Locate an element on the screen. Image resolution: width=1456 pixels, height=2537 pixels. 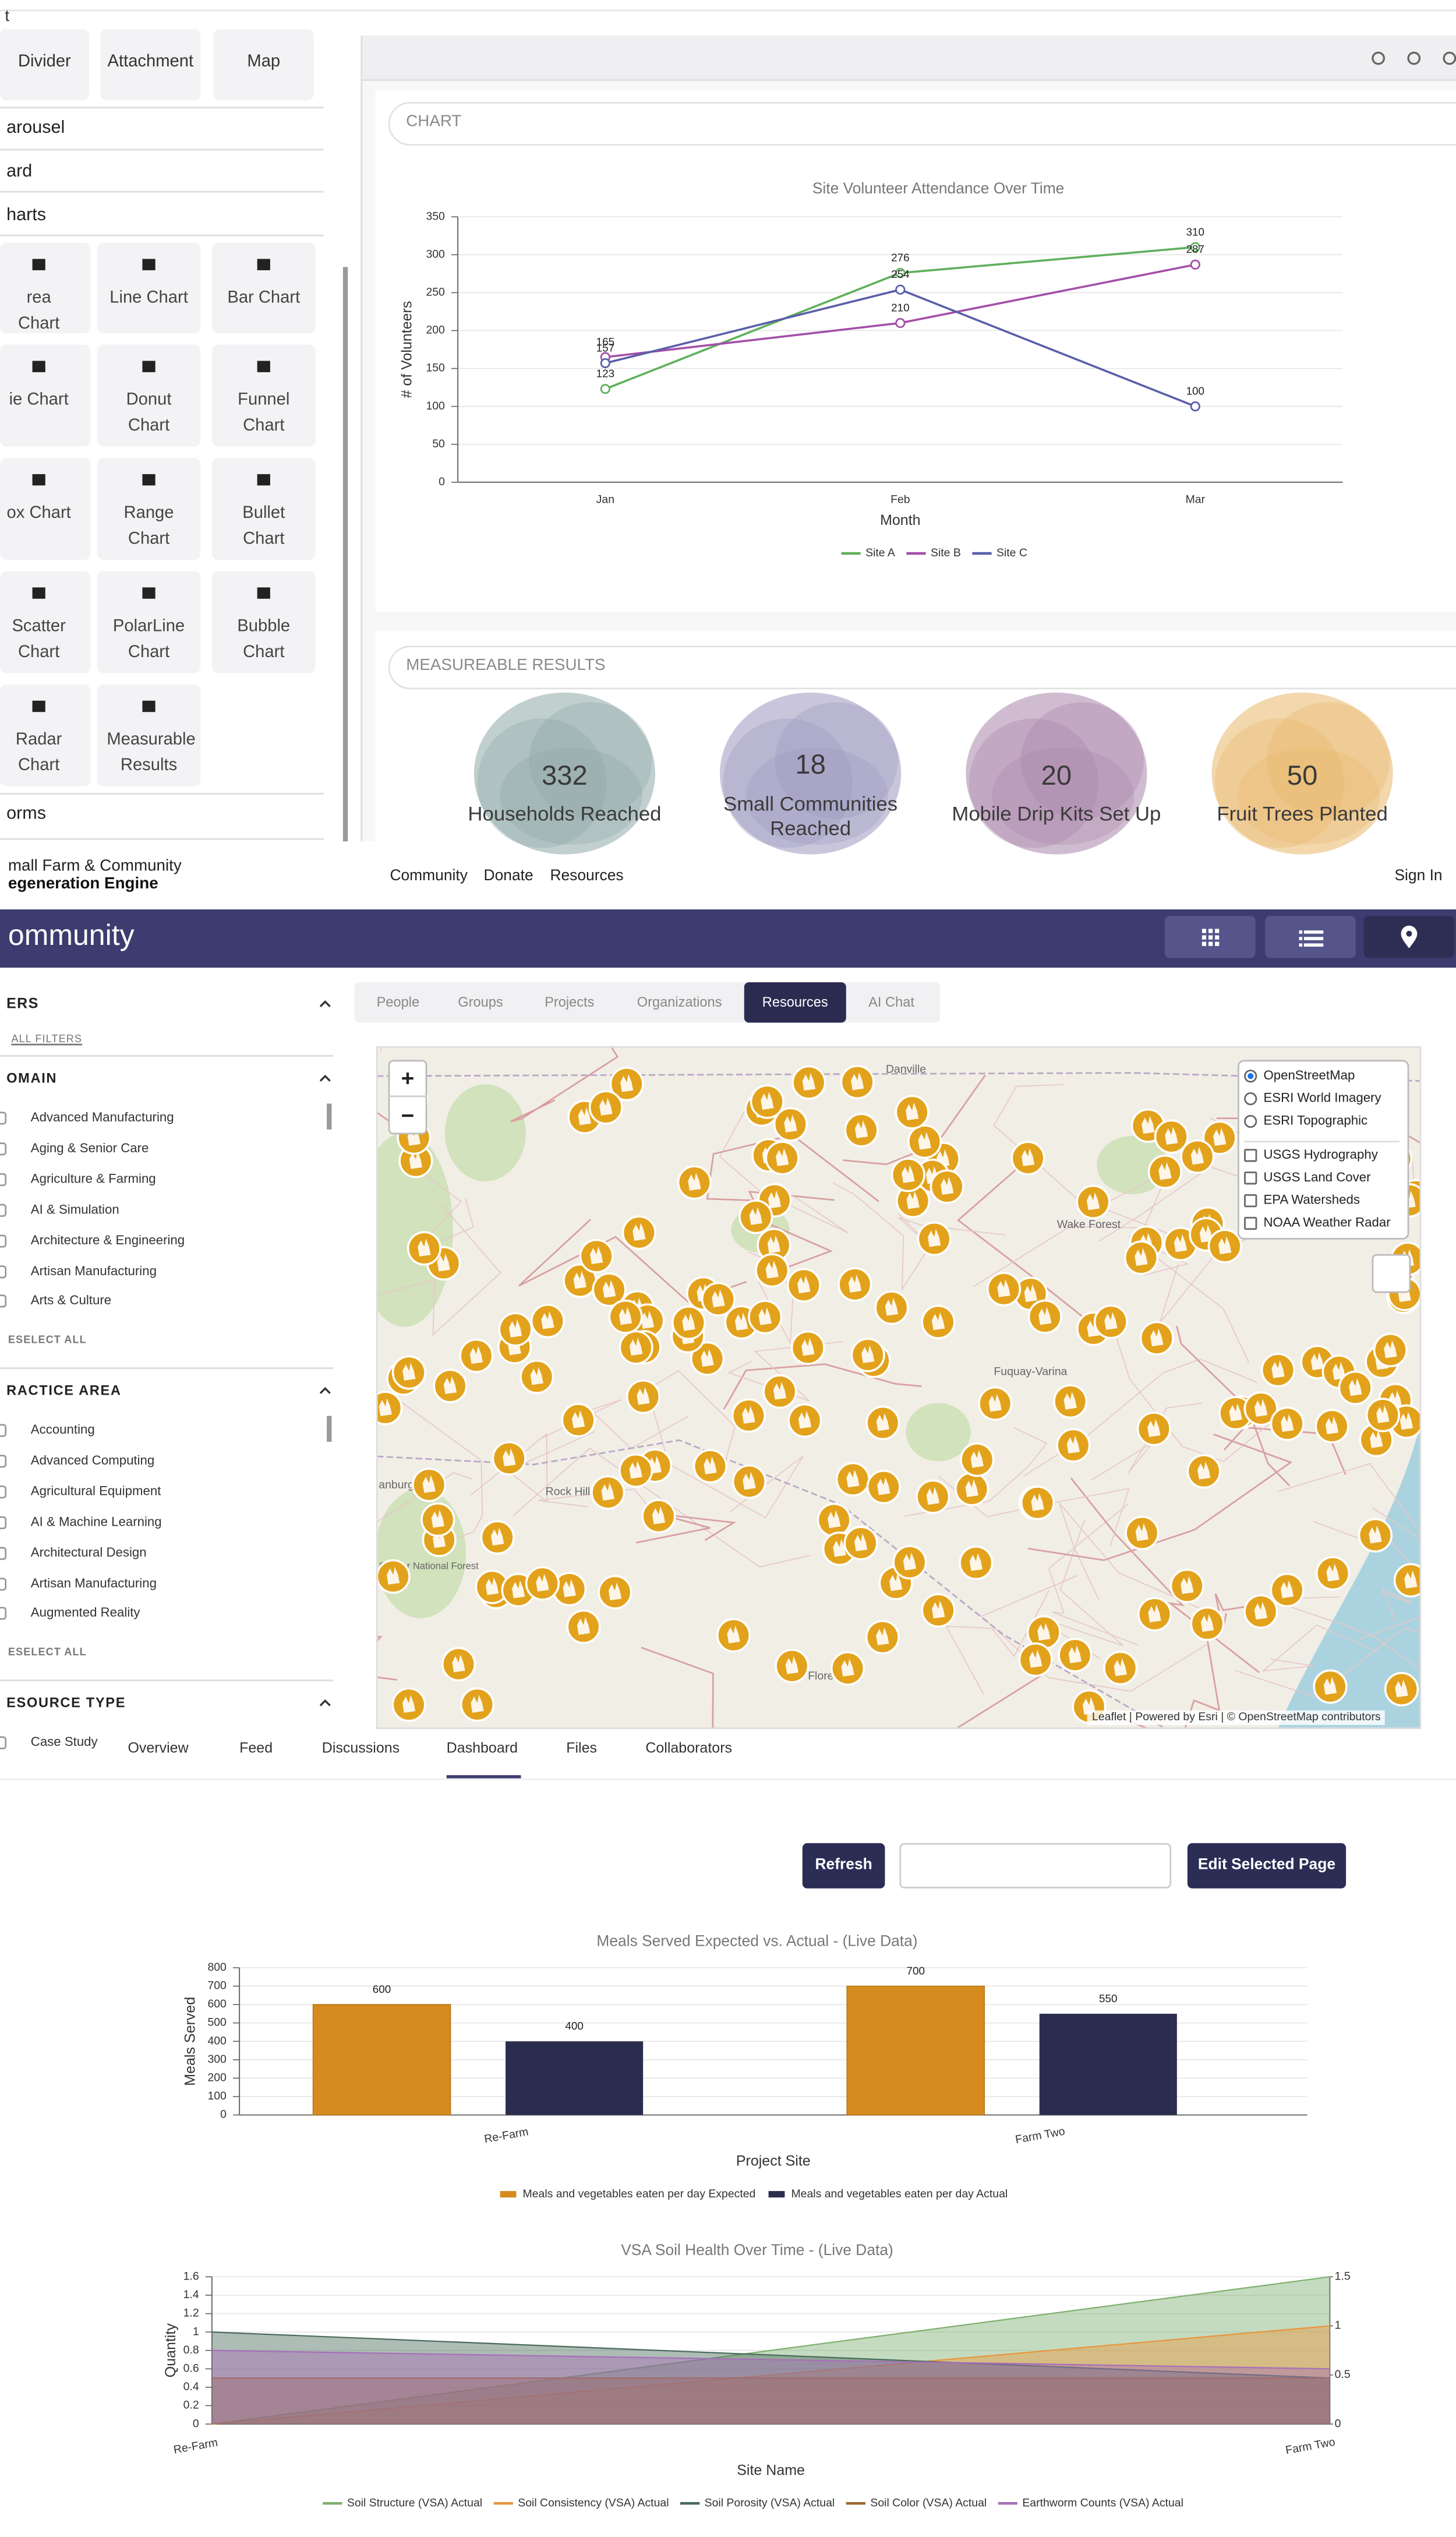
widget-label: Divider is located at coordinates (44, 62).